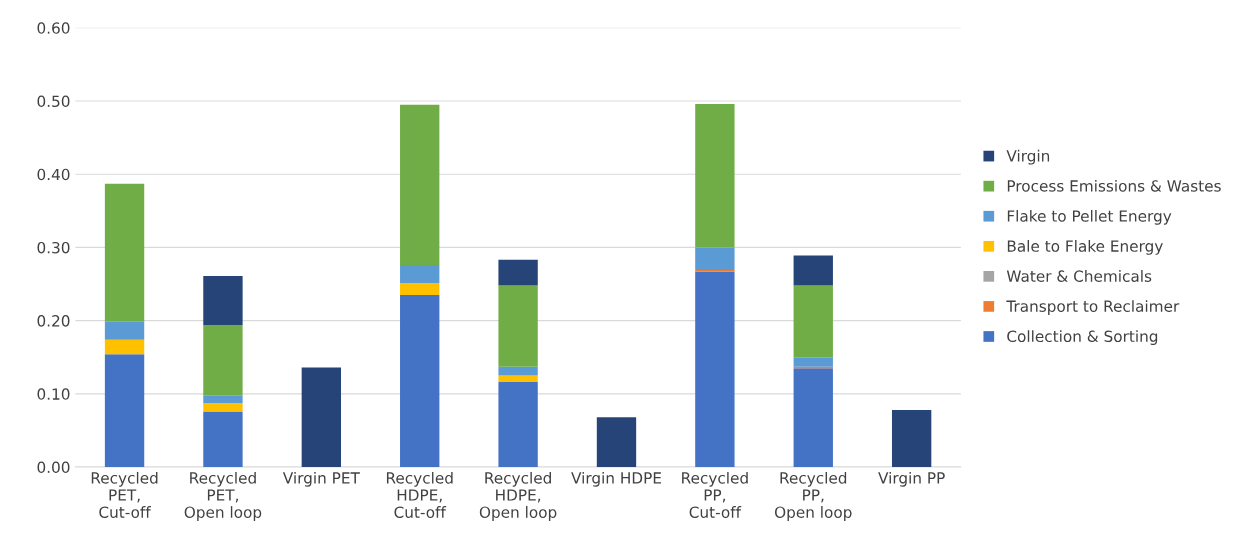 Image resolution: width=1256 pixels, height=556 pixels. I want to click on y-tick-label: 0.00, so click(53, 467).